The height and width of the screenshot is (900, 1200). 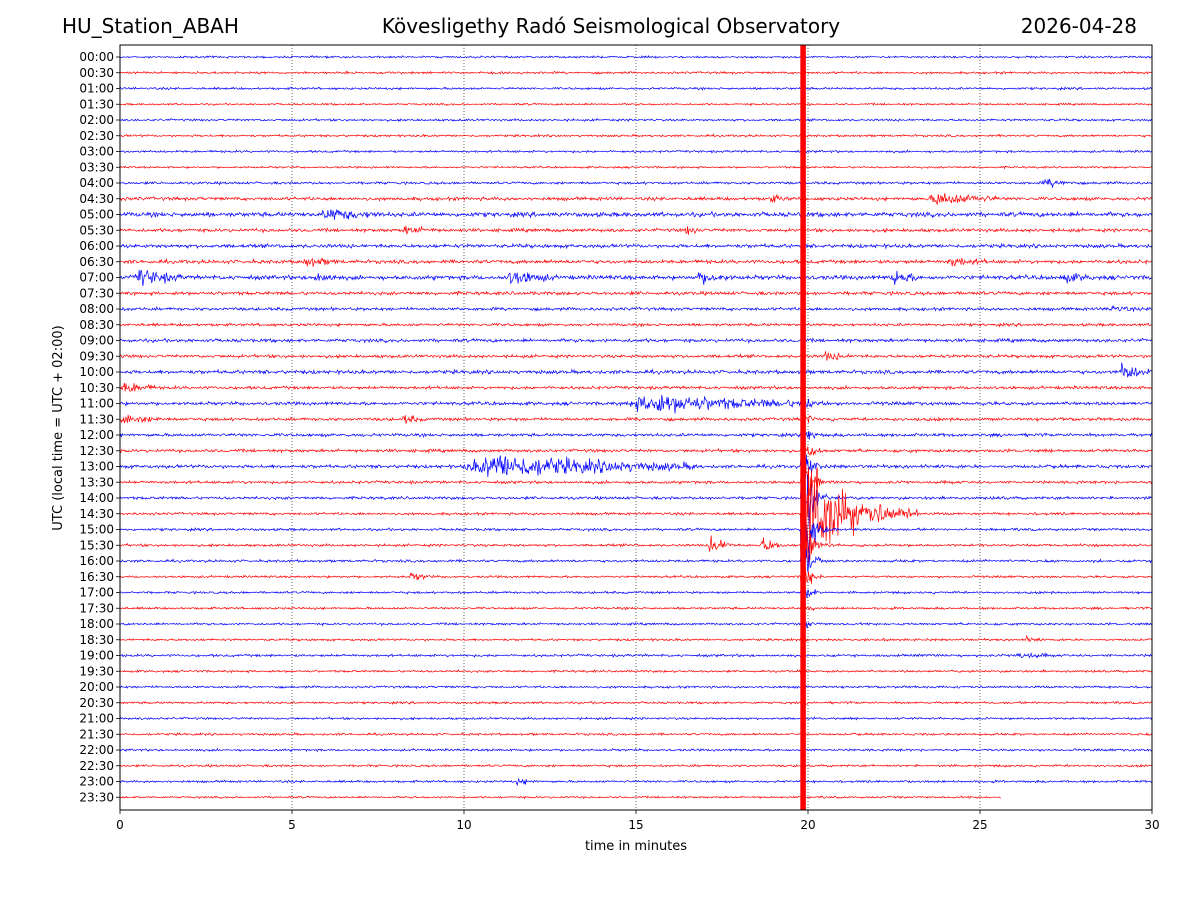 I want to click on y-tick-label: 23:00, so click(x=96, y=782).